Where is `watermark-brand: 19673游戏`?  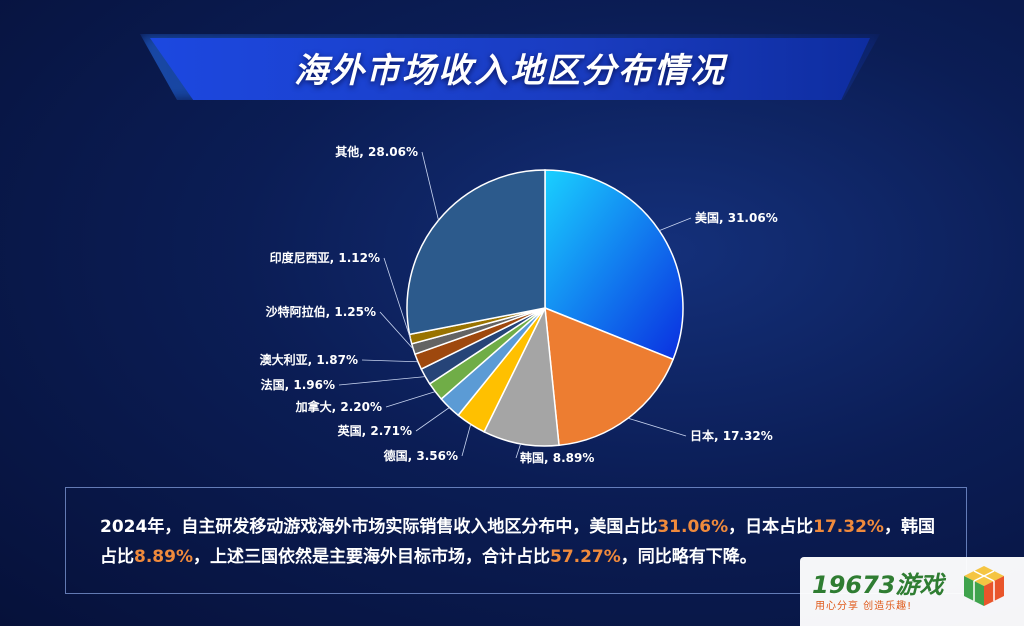 watermark-brand: 19673游戏 is located at coordinates (878, 585).